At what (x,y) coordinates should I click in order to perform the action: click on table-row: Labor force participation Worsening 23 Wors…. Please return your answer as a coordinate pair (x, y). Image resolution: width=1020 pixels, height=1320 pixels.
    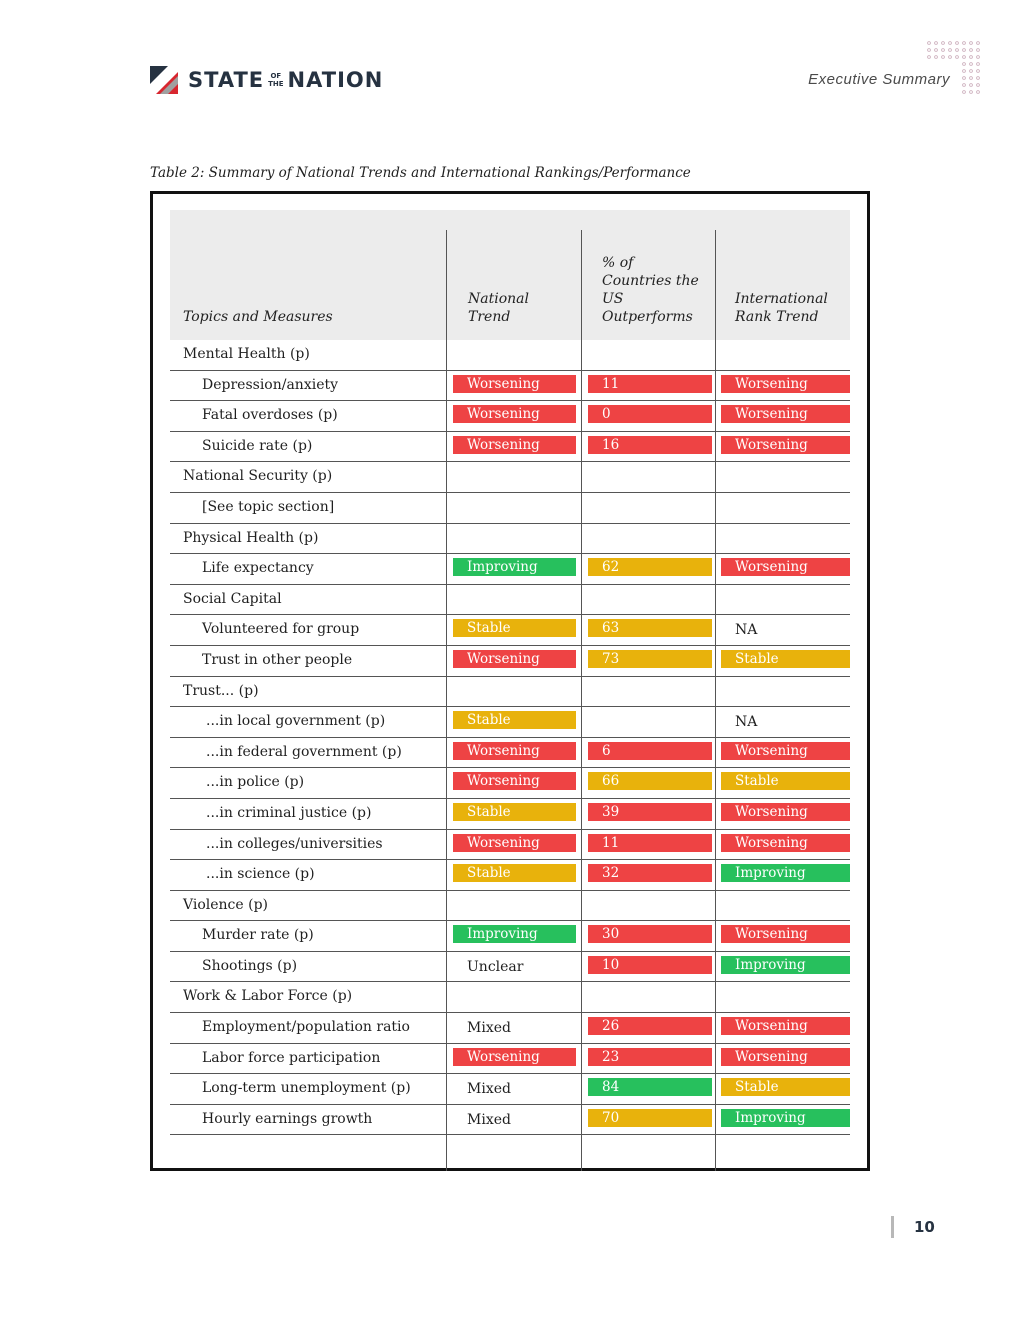
    Looking at the image, I should click on (510, 1059).